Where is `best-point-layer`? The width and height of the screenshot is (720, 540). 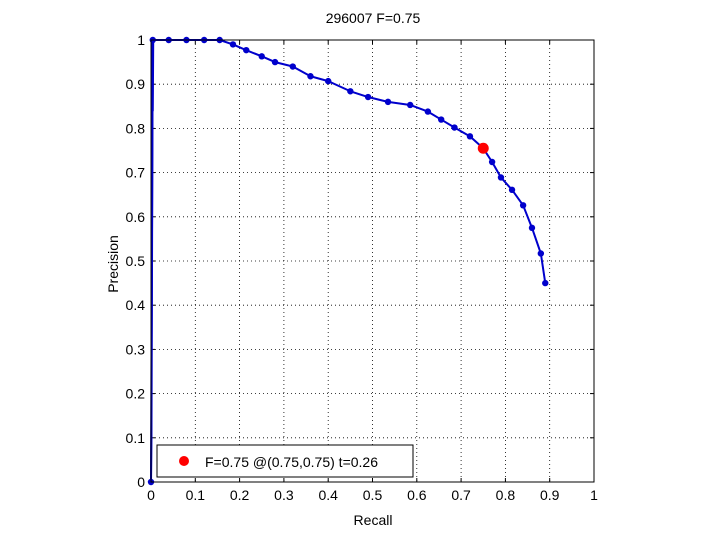 best-point-layer is located at coordinates (483, 148).